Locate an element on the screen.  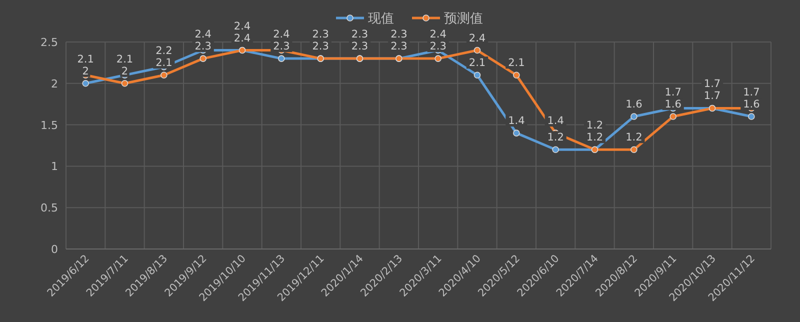
y-tick-label: 2.5 is located at coordinates (49, 42).